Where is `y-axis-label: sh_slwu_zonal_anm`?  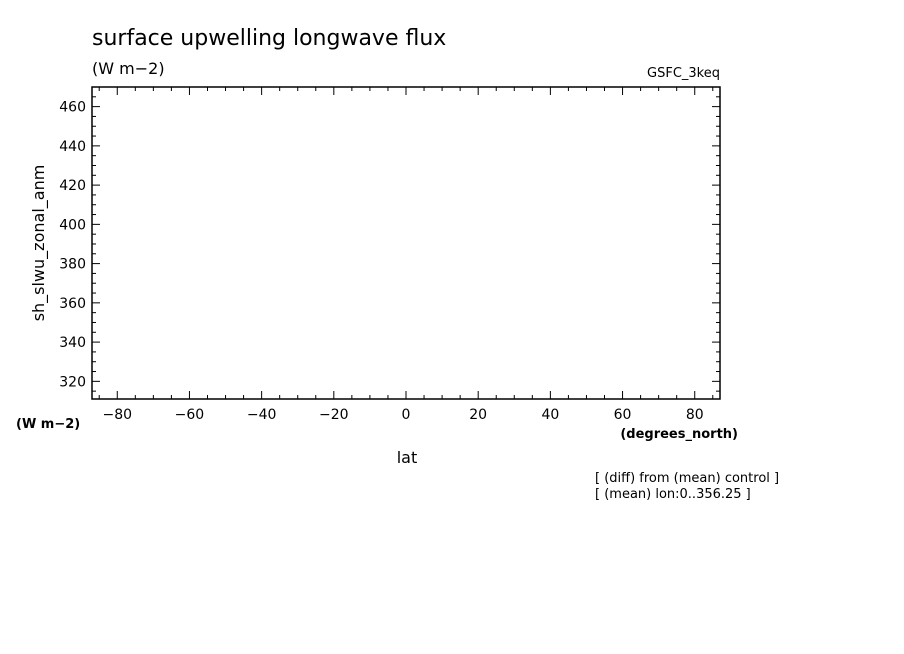
y-axis-label: sh_slwu_zonal_anm is located at coordinates (39, 243).